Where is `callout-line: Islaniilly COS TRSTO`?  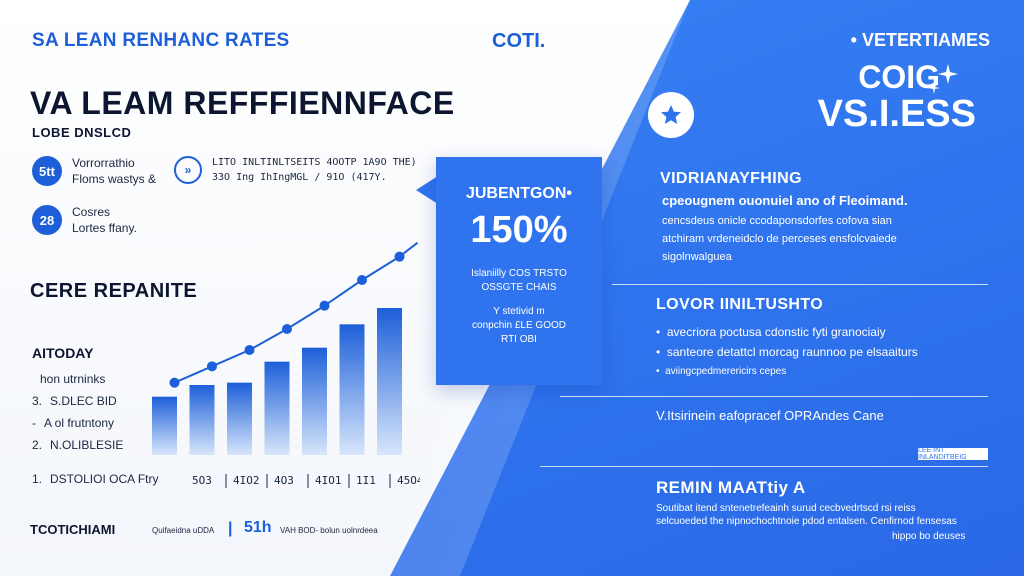
callout-line: Islaniilly COS TRSTO is located at coordinates (519, 273).